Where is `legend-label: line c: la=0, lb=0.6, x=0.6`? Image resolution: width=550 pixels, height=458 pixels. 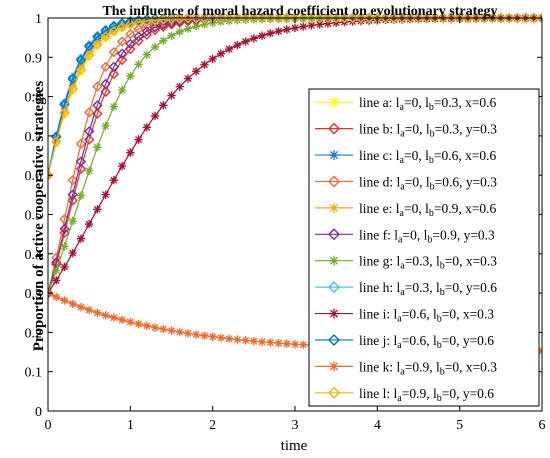
legend-label: line c: la=0, lb=0.6, x=0.6 is located at coordinates (428, 157).